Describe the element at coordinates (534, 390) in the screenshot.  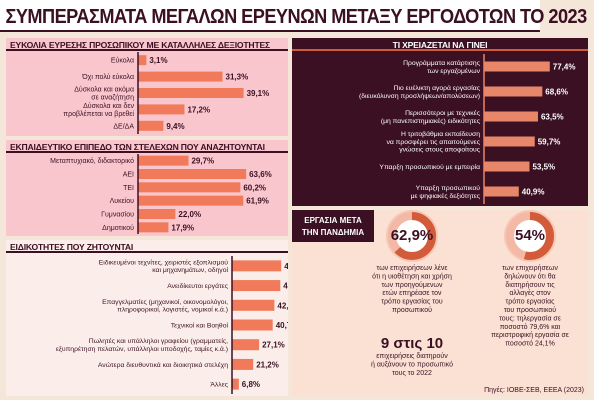
I see `source-note: Πηγές: ΙΟΒΕ-ΣΕΒ, ΕΕΕΑ (2023)` at that location.